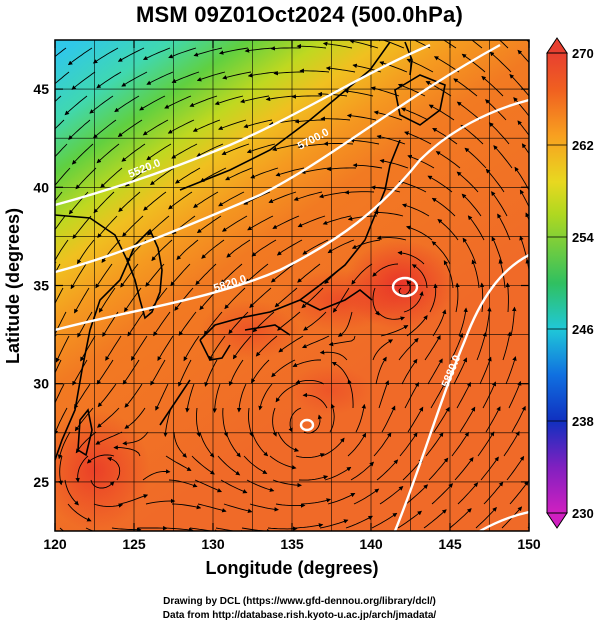 This screenshot has width=599, height=625. I want to click on colorbar-tick-label: 230, so click(583, 513).